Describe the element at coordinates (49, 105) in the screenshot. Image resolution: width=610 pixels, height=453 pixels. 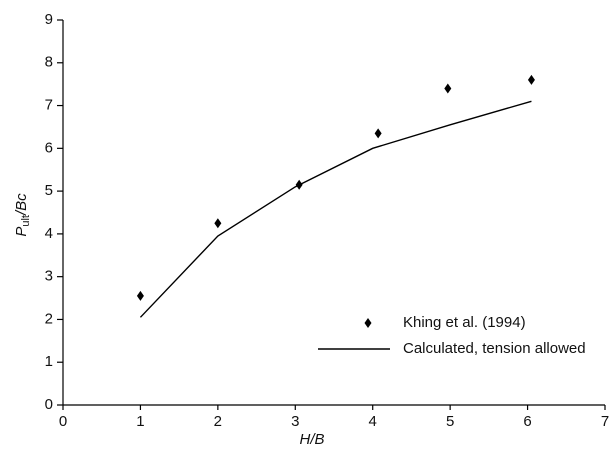
I see `y-tick-label: 7` at that location.